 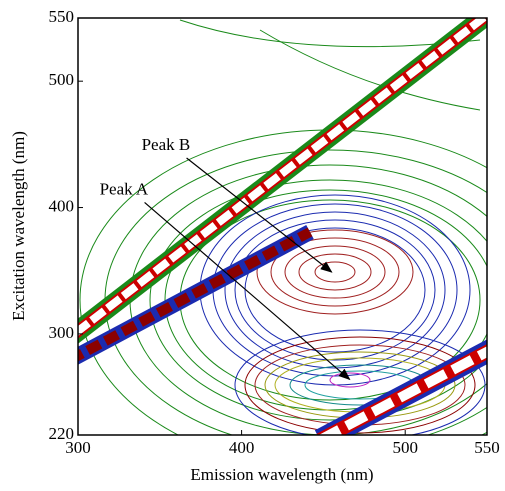 I want to click on annotation-label: Peak B, so click(x=166, y=144).